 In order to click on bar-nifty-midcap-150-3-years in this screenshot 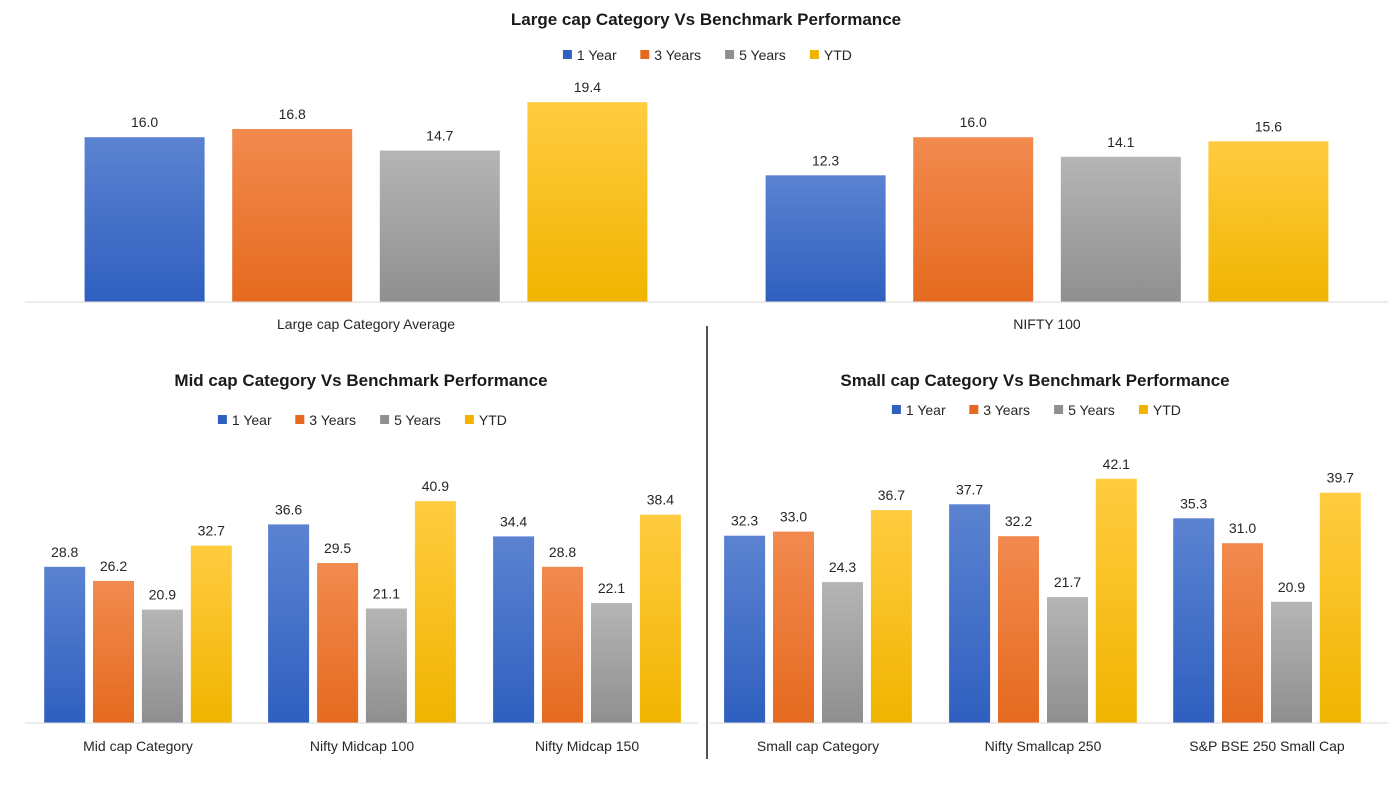, I will do `click(562, 644)`.